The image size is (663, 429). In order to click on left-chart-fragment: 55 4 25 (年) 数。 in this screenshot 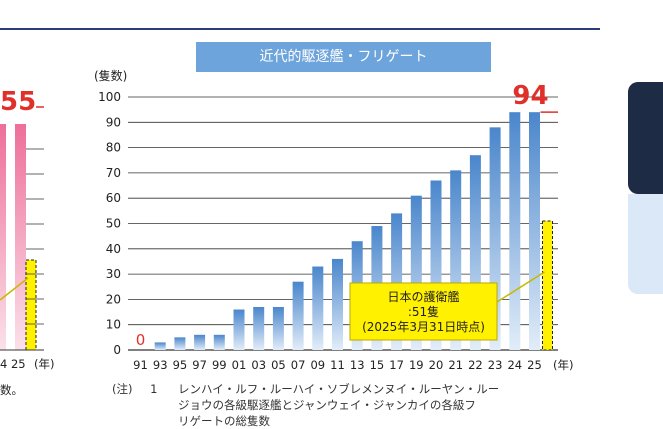, I will do `click(27, 242)`.